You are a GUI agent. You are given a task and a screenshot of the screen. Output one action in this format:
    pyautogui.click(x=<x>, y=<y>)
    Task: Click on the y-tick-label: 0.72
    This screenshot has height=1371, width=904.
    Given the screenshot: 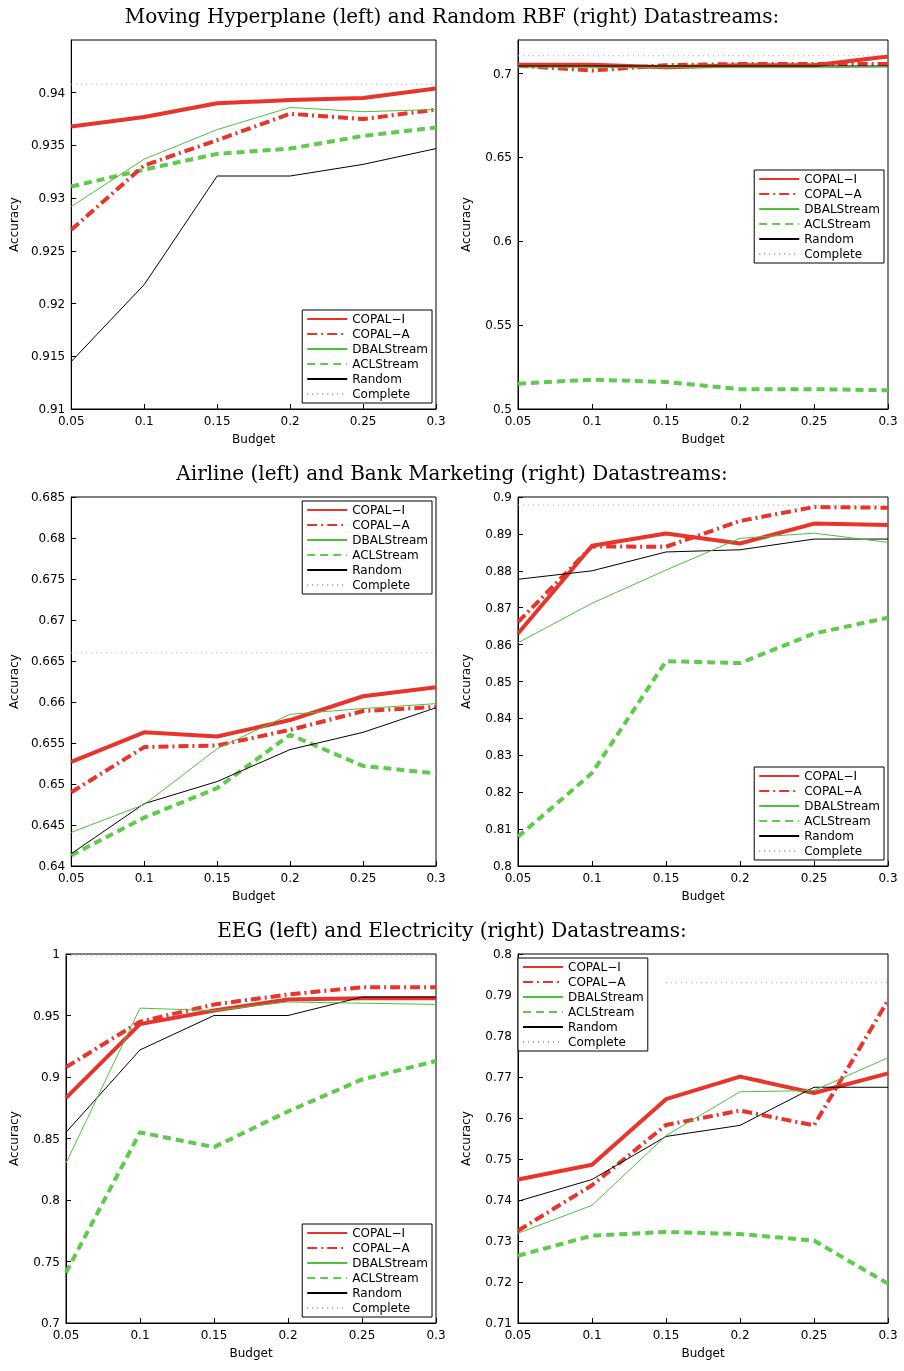 What is the action you would take?
    pyautogui.click(x=498, y=1282)
    